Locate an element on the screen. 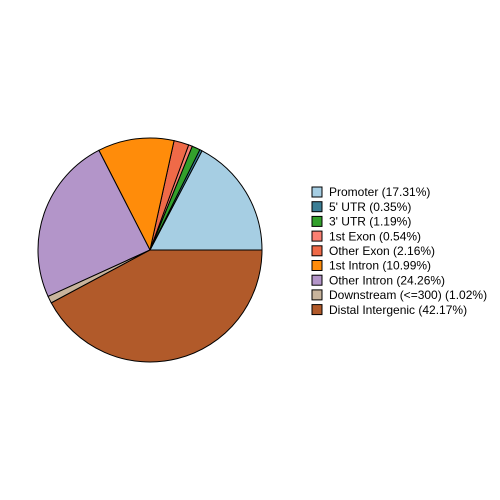 The height and width of the screenshot is (500, 500). legend-label: Downstream (<=300) (1.02%) is located at coordinates (408, 295).